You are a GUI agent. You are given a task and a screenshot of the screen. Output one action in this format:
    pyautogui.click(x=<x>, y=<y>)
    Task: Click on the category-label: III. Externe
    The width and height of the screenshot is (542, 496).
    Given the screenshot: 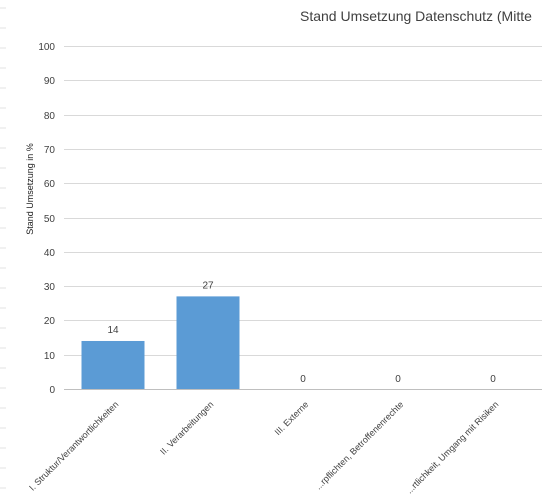 What is the action you would take?
    pyautogui.click(x=292, y=418)
    